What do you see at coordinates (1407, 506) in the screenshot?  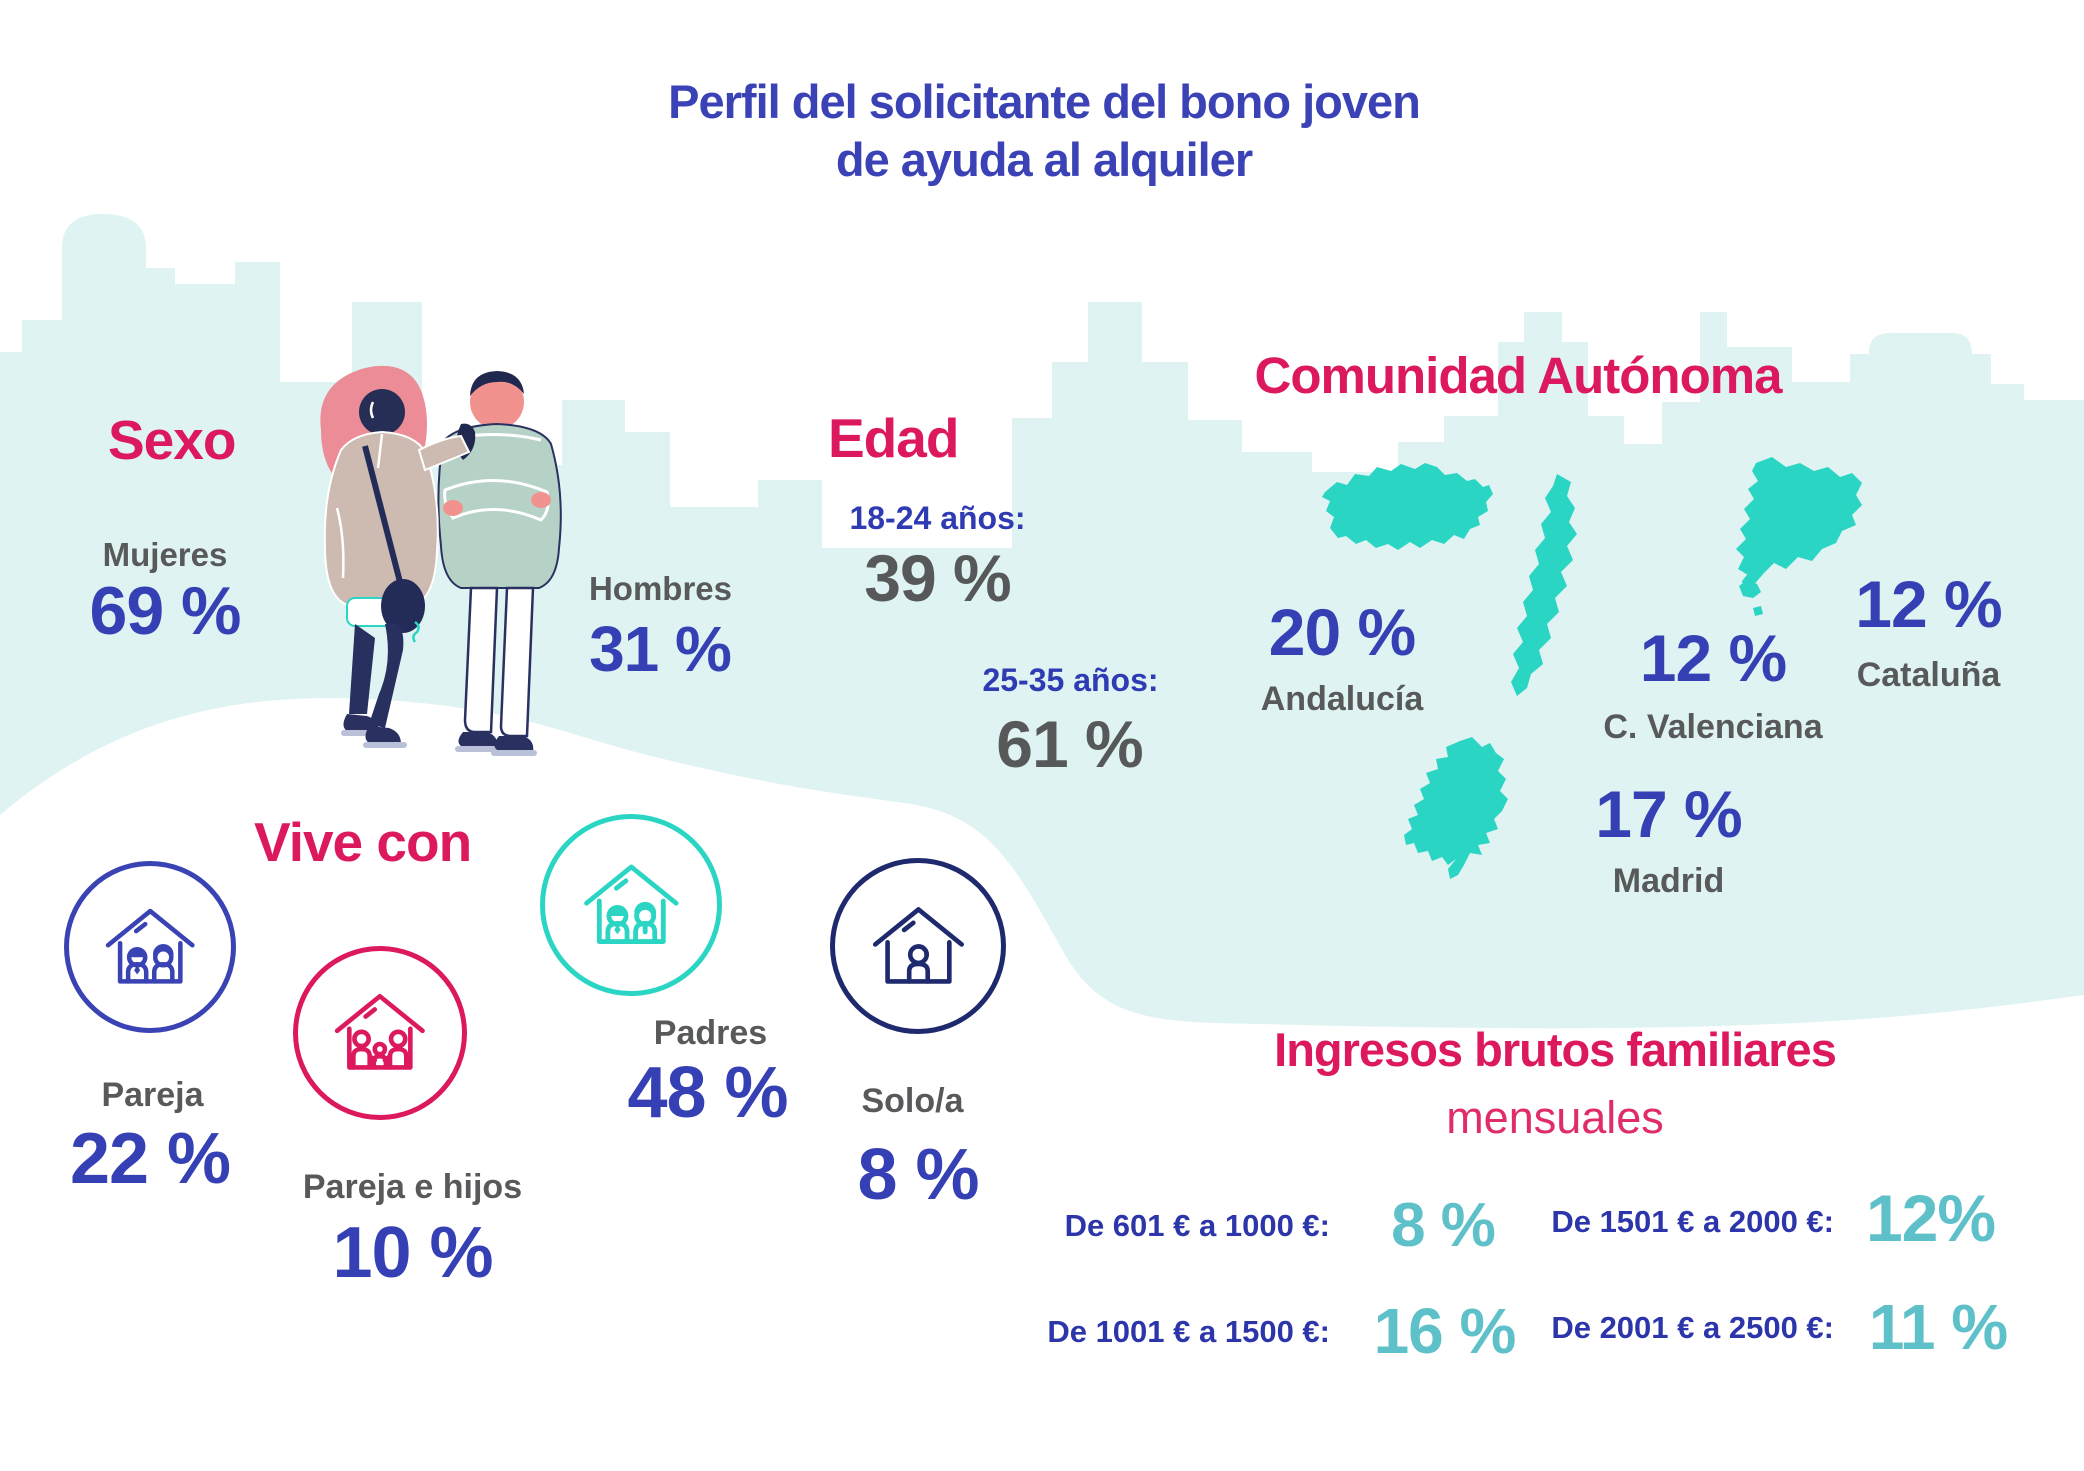 I see `map-andalucia-icon` at bounding box center [1407, 506].